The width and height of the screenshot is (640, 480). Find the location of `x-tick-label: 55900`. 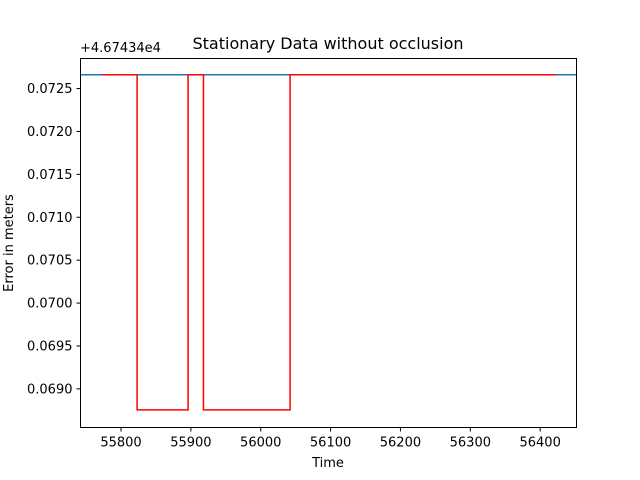

x-tick-label: 55900 is located at coordinates (190, 443).